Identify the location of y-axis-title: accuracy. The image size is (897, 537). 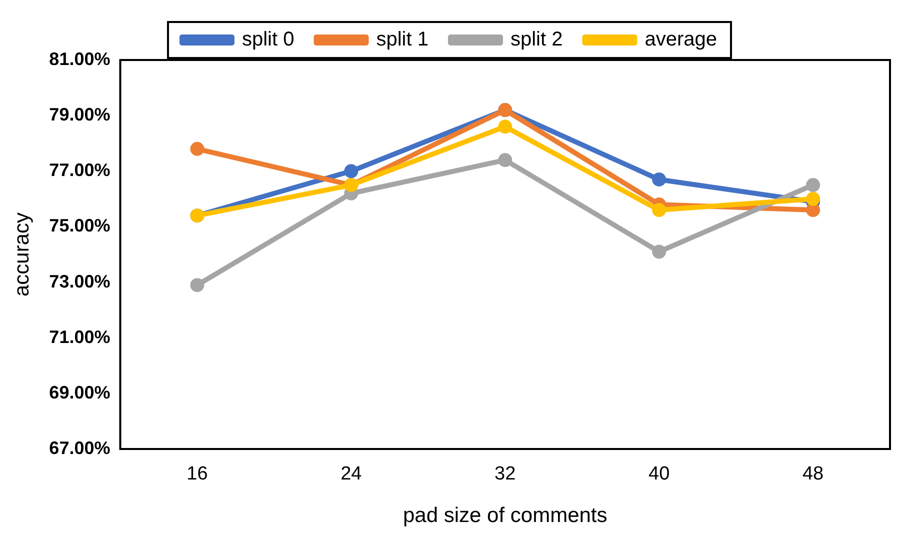
(22, 254).